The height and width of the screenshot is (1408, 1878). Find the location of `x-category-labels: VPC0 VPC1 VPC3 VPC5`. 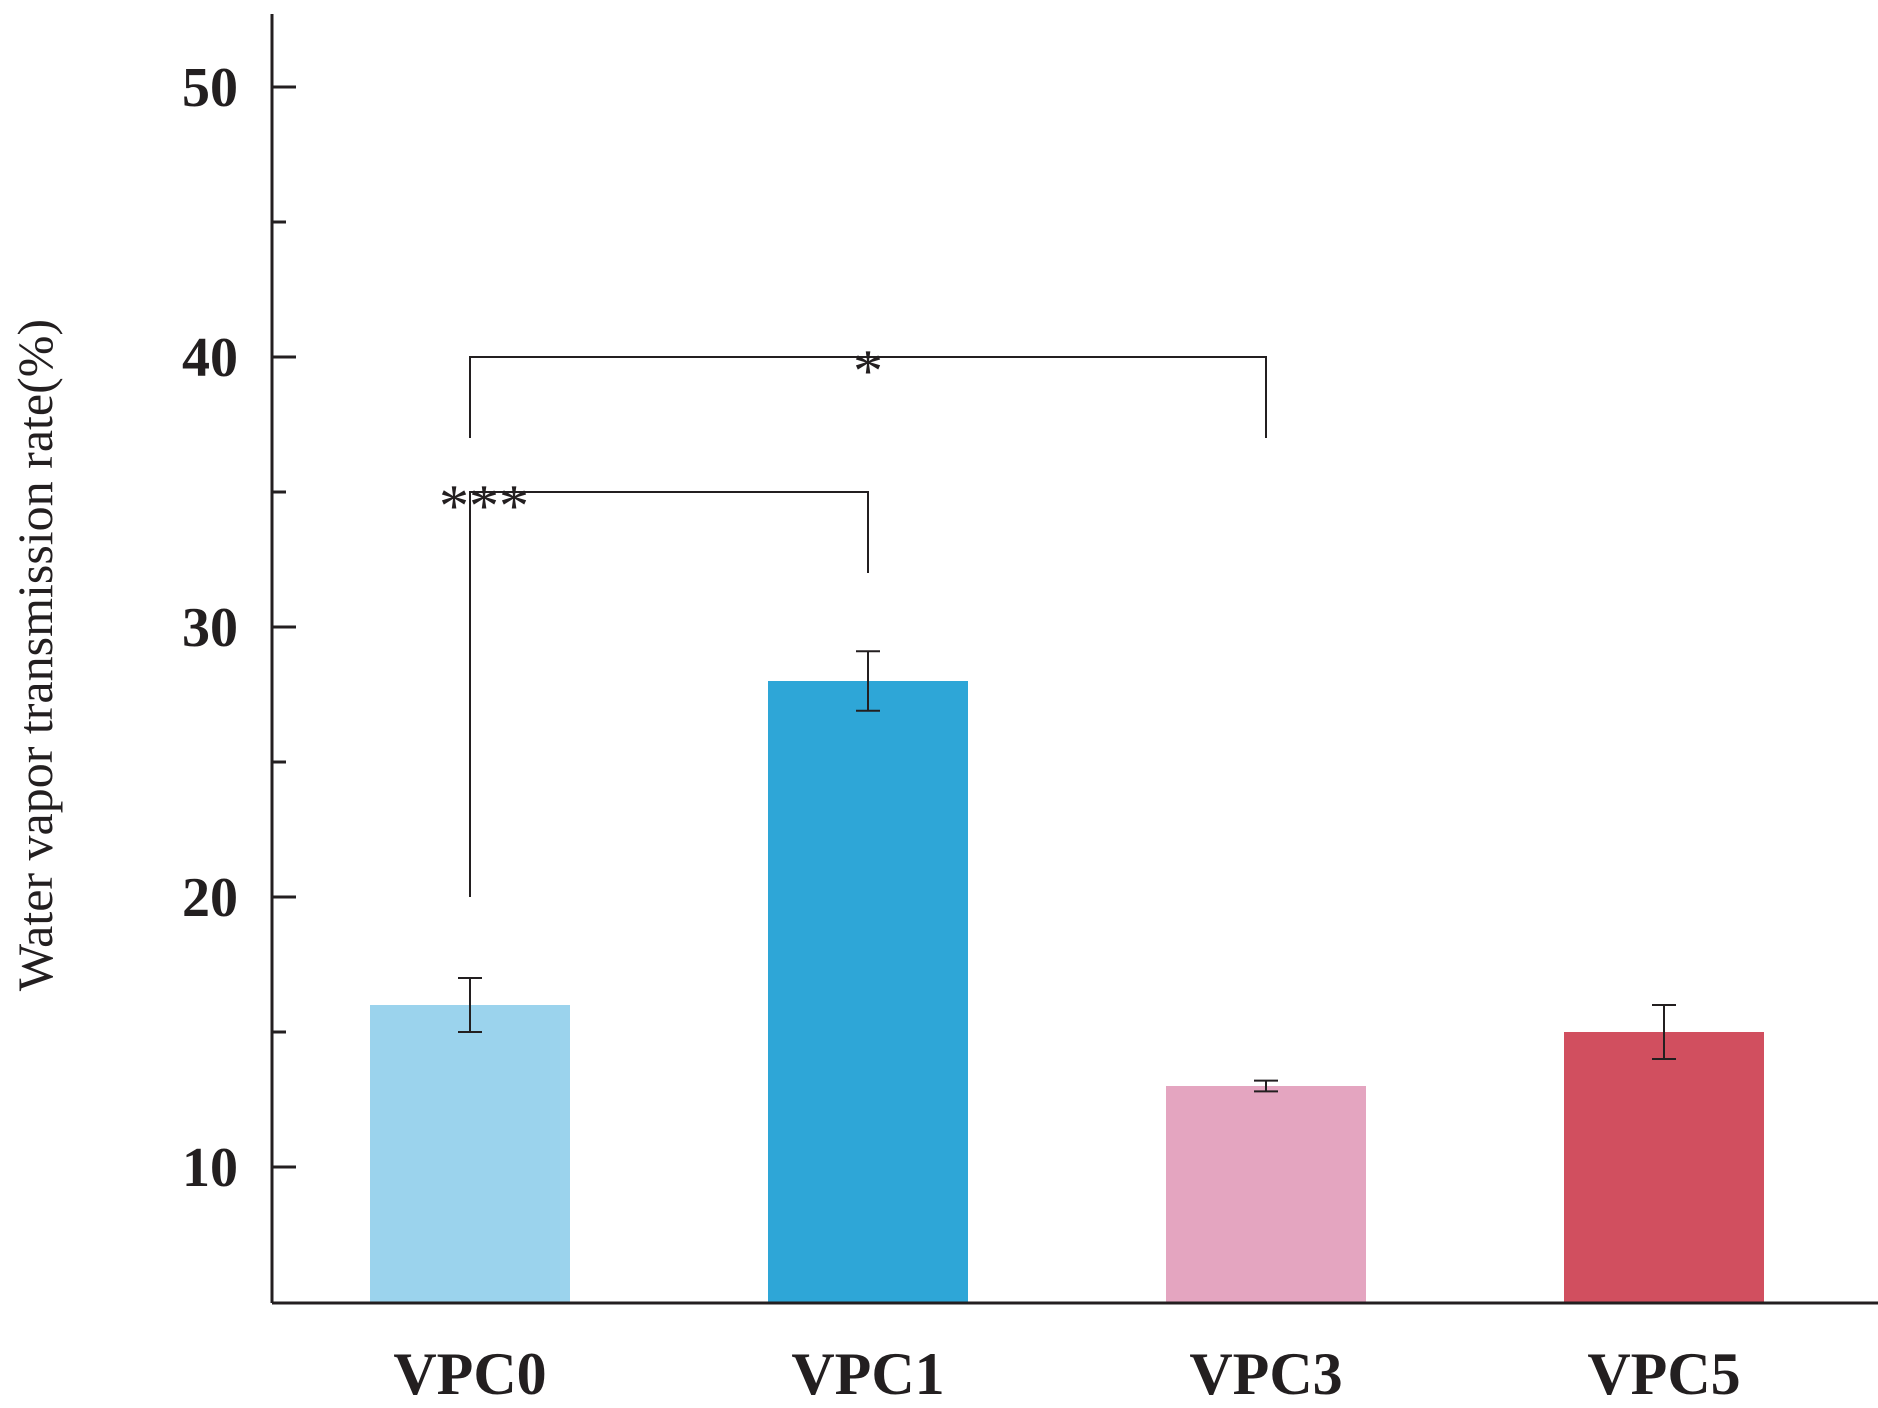

x-category-labels: VPC0 VPC1 VPC3 VPC5 is located at coordinates (1066, 1374).